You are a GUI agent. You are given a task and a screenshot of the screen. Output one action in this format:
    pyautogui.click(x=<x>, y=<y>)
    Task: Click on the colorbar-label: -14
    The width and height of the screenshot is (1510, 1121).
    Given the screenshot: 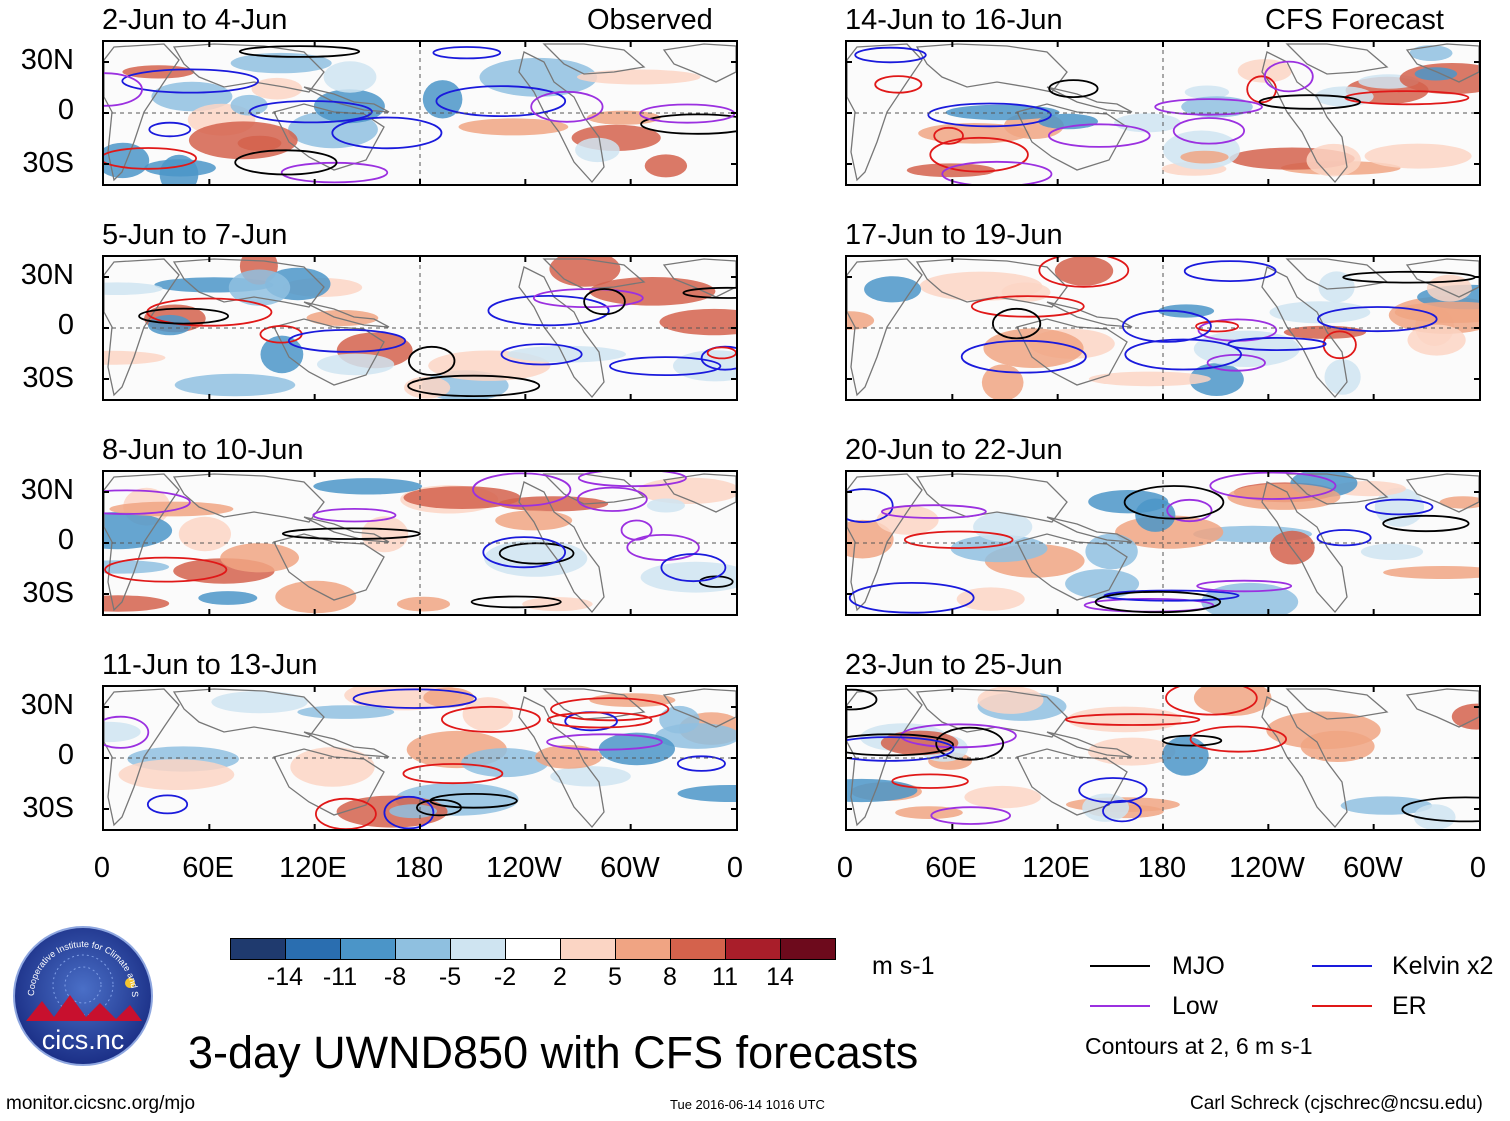 What is the action you would take?
    pyautogui.click(x=285, y=977)
    